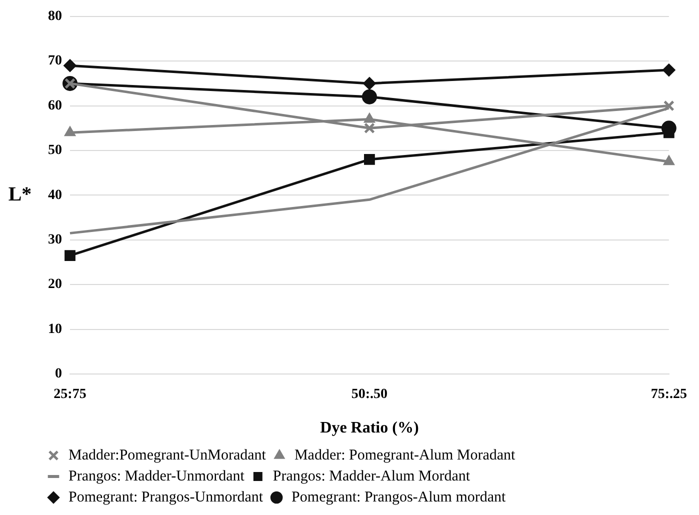 This screenshot has width=699, height=515. Describe the element at coordinates (55, 61) in the screenshot. I see `y-tick-label: 70` at that location.